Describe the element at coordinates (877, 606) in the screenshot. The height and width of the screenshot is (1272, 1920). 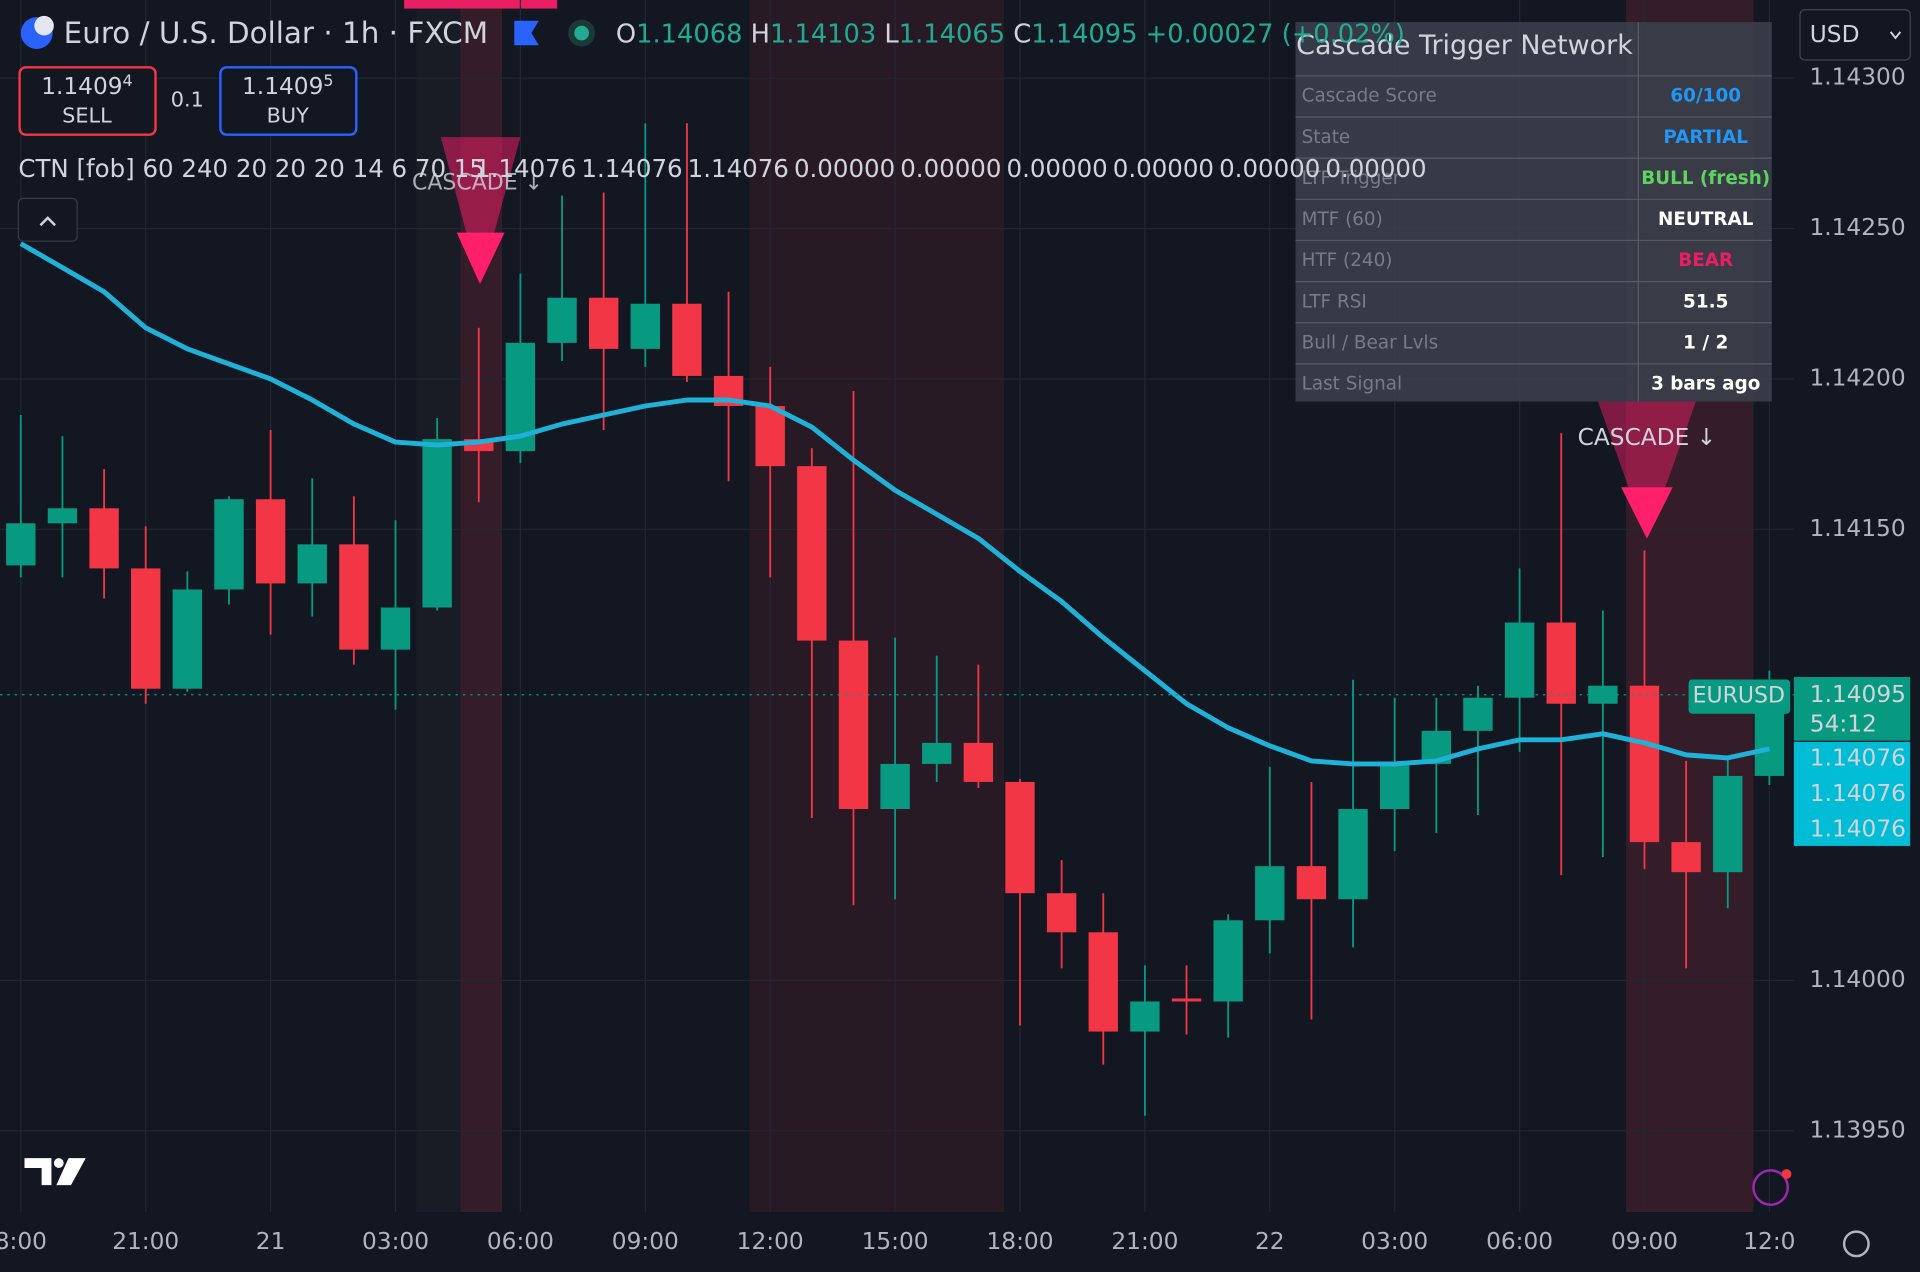
I see `signal-band` at that location.